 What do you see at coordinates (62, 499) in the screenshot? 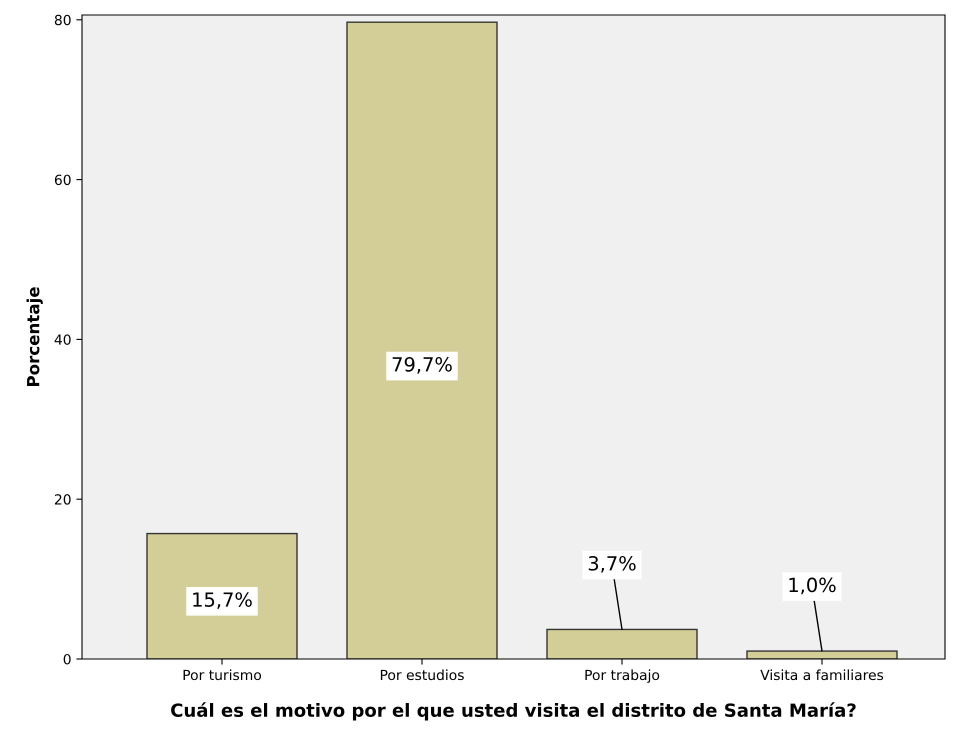
I see `y-tick-label: 20` at bounding box center [62, 499].